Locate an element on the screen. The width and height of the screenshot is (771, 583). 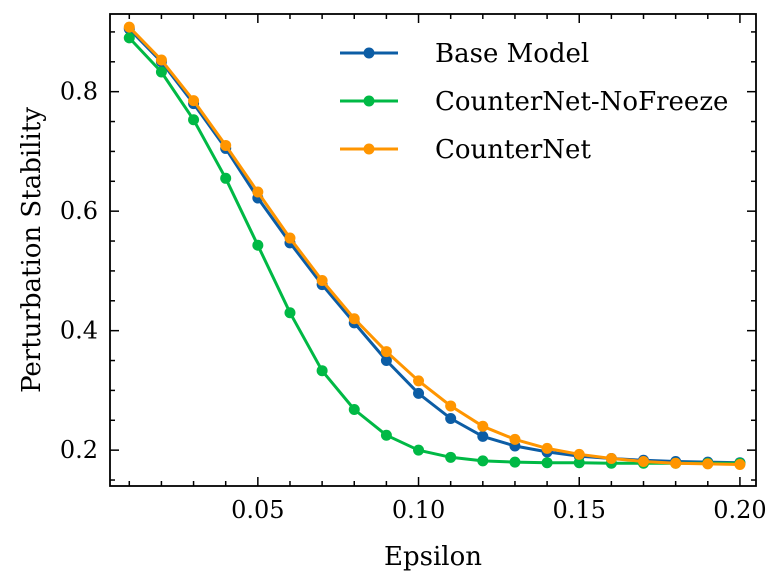
x-axis-label: Epsilon is located at coordinates (433, 557).